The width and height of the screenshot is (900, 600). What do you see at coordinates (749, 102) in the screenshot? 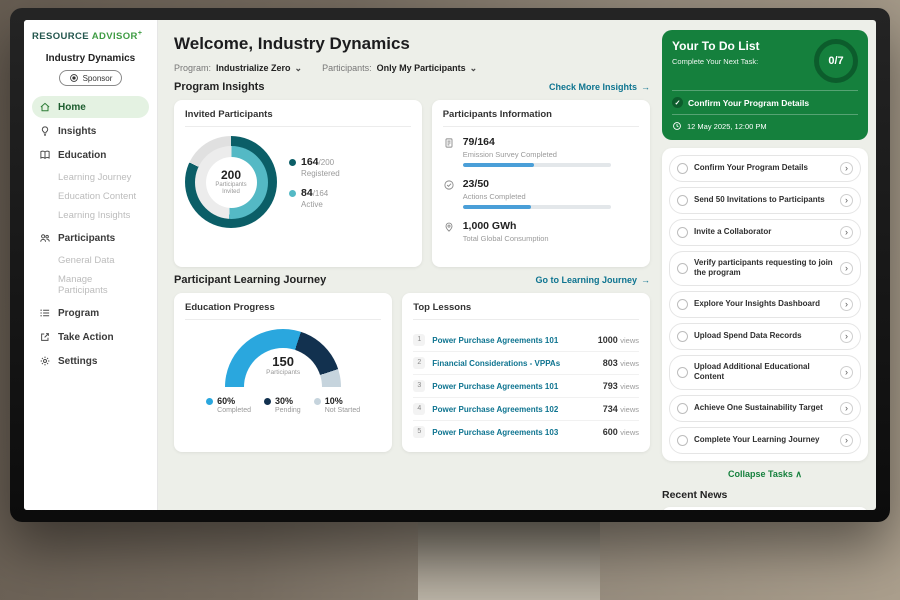
I see `next-task-label: Confirm Your Program Details` at bounding box center [749, 102].